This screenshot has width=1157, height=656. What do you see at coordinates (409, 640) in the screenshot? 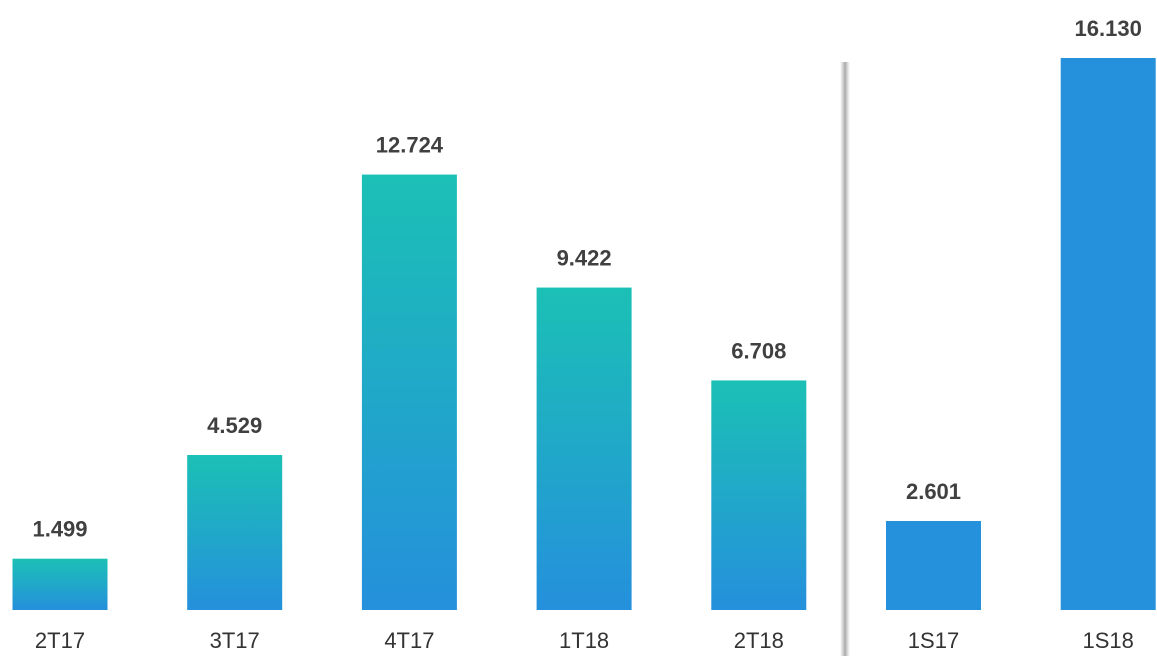
I see `category-label: 4T17` at bounding box center [409, 640].